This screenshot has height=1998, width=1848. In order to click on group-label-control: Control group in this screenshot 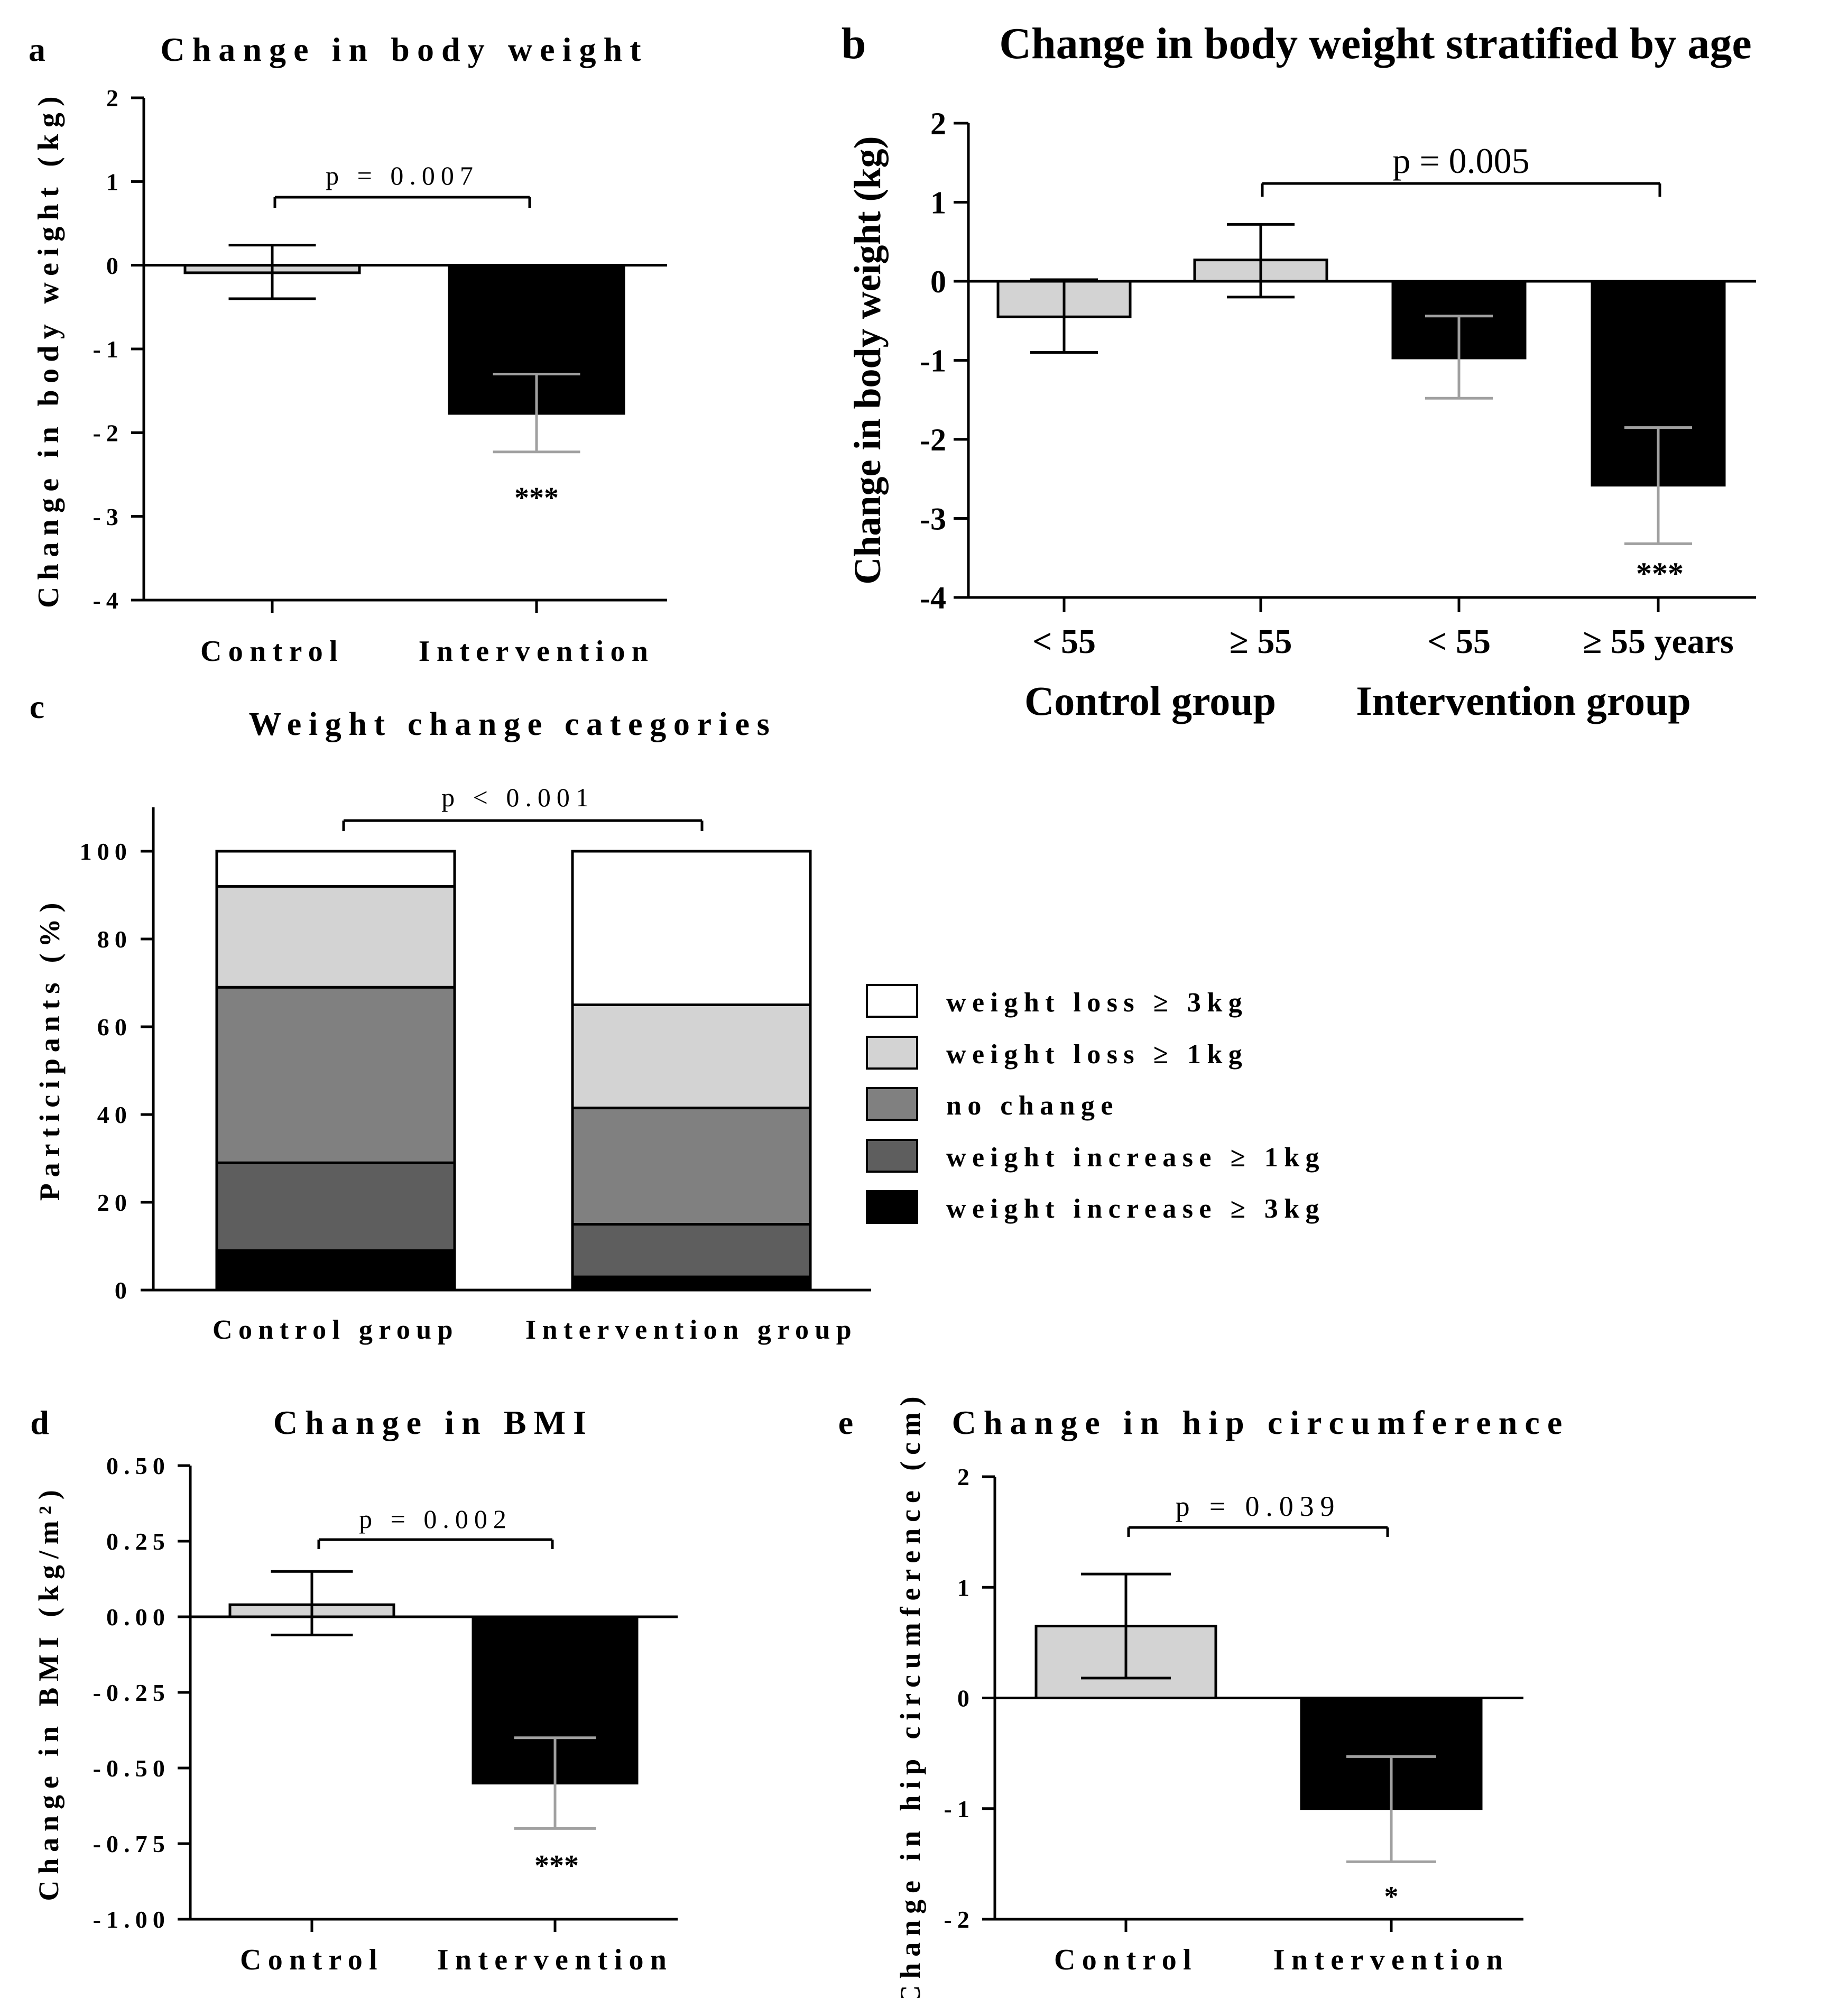, I will do `click(1150, 701)`.